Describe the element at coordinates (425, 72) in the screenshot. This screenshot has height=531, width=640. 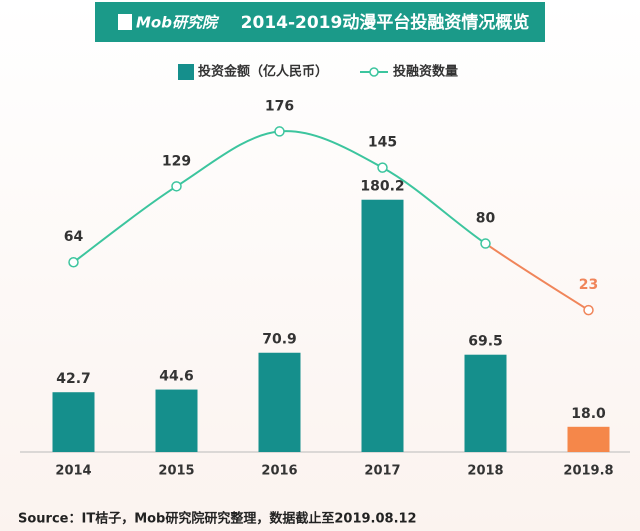
I see `legend-label: 投融资数量` at that location.